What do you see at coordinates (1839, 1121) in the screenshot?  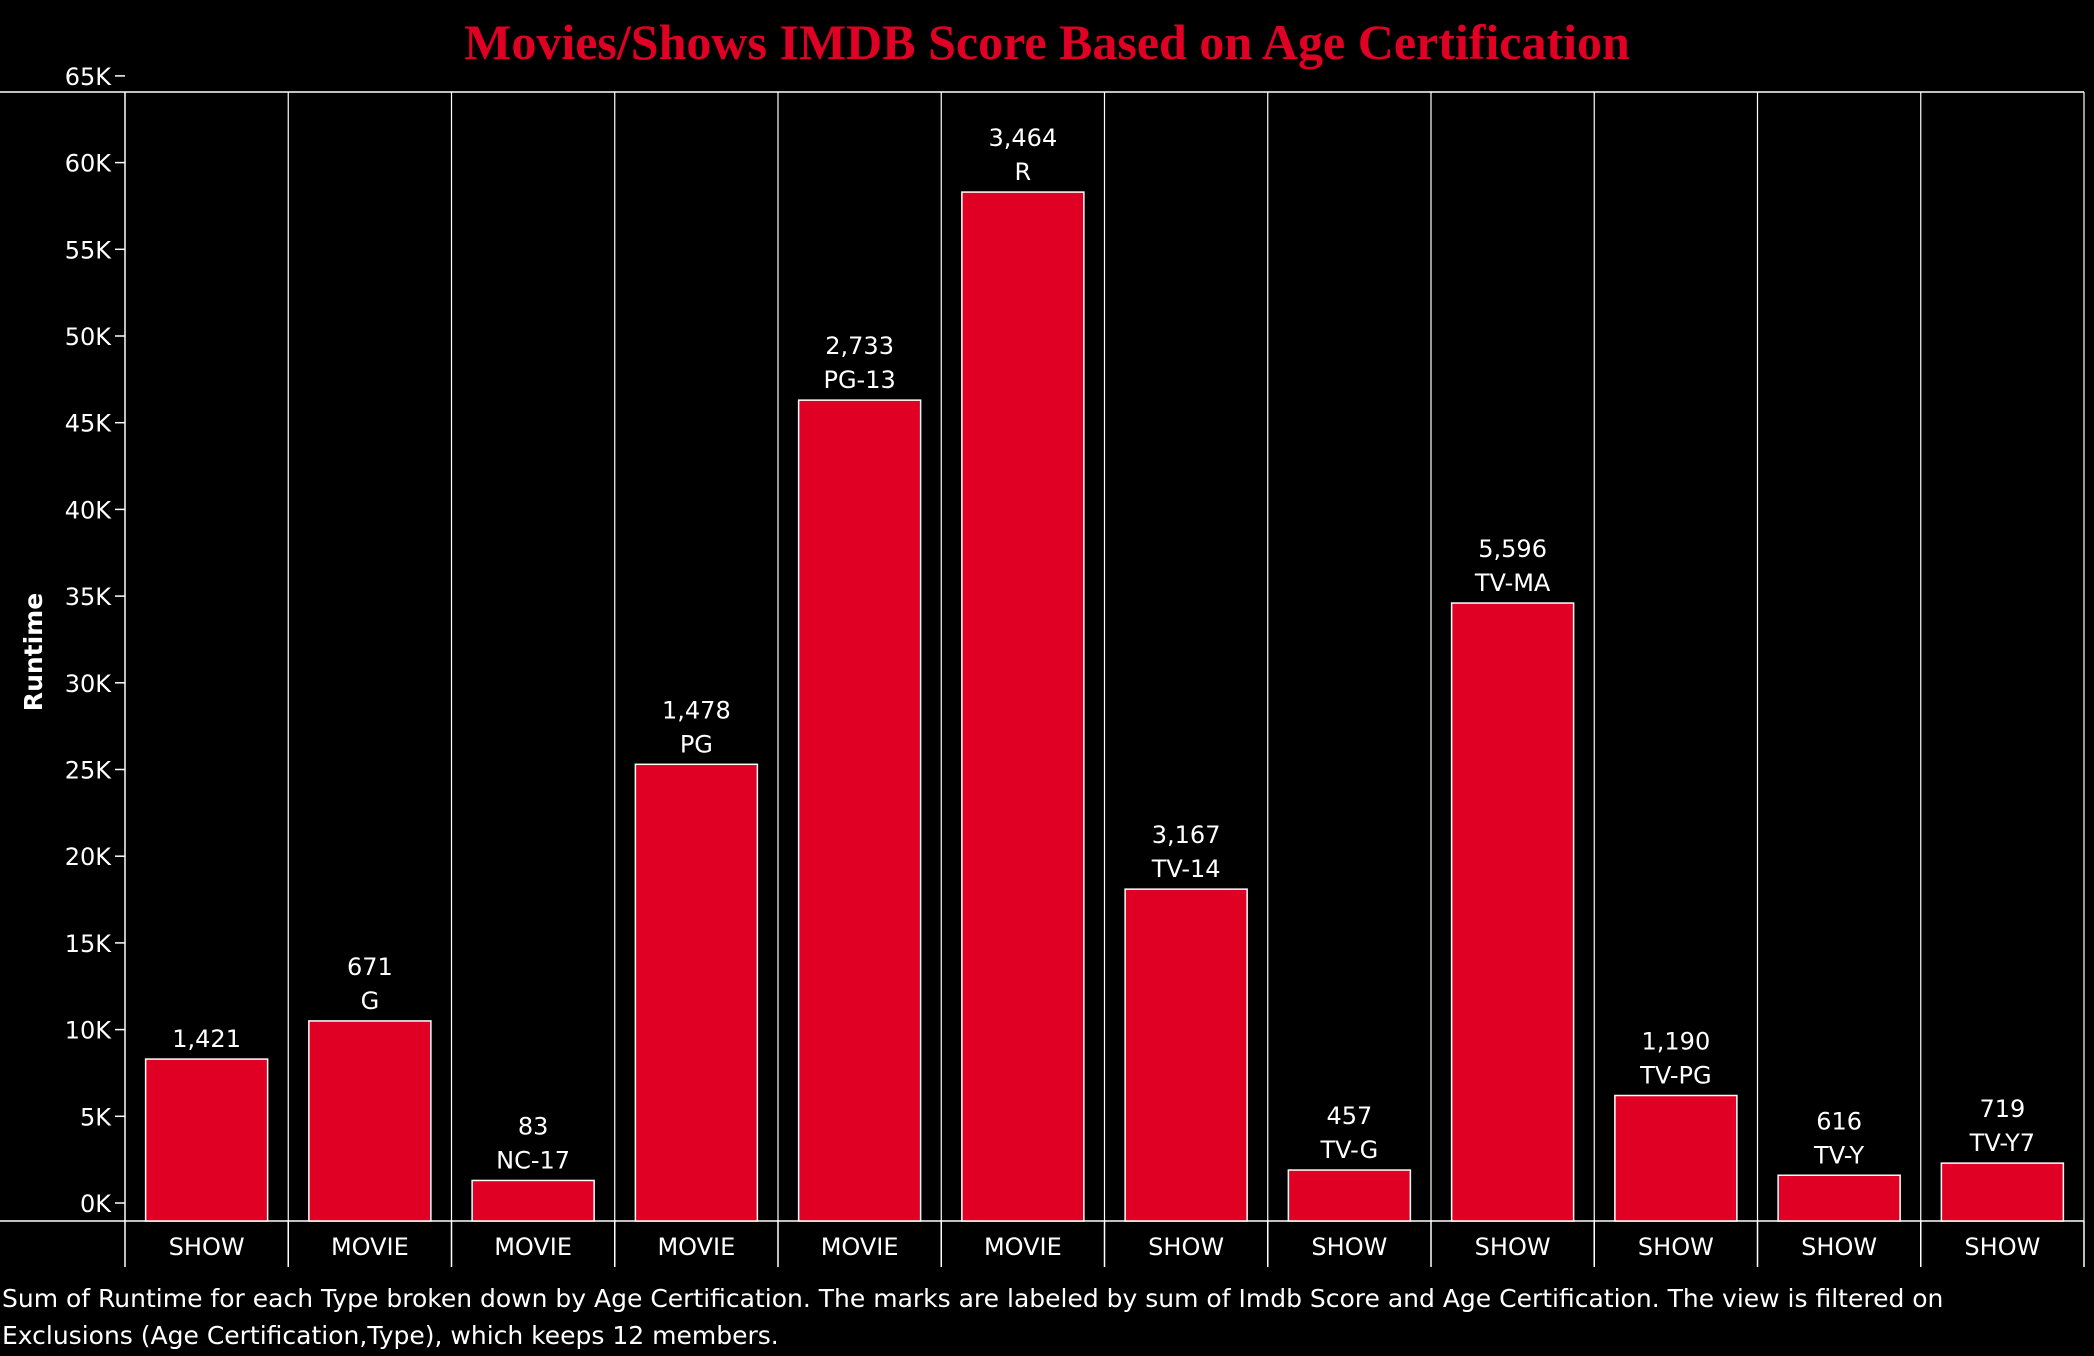 I see `bar-value-label: 616` at bounding box center [1839, 1121].